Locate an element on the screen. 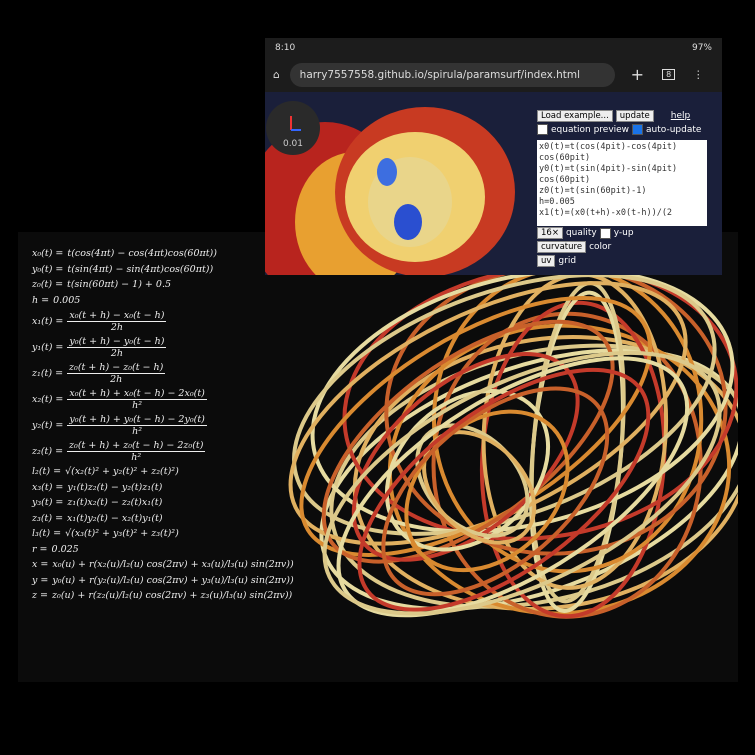  menu: ⋮ is located at coordinates (698, 74).